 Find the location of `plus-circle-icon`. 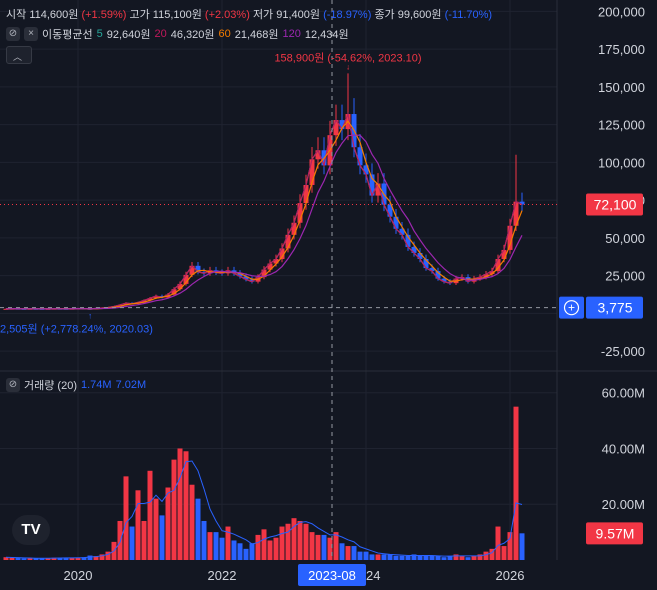

plus-circle-icon is located at coordinates (571, 308).